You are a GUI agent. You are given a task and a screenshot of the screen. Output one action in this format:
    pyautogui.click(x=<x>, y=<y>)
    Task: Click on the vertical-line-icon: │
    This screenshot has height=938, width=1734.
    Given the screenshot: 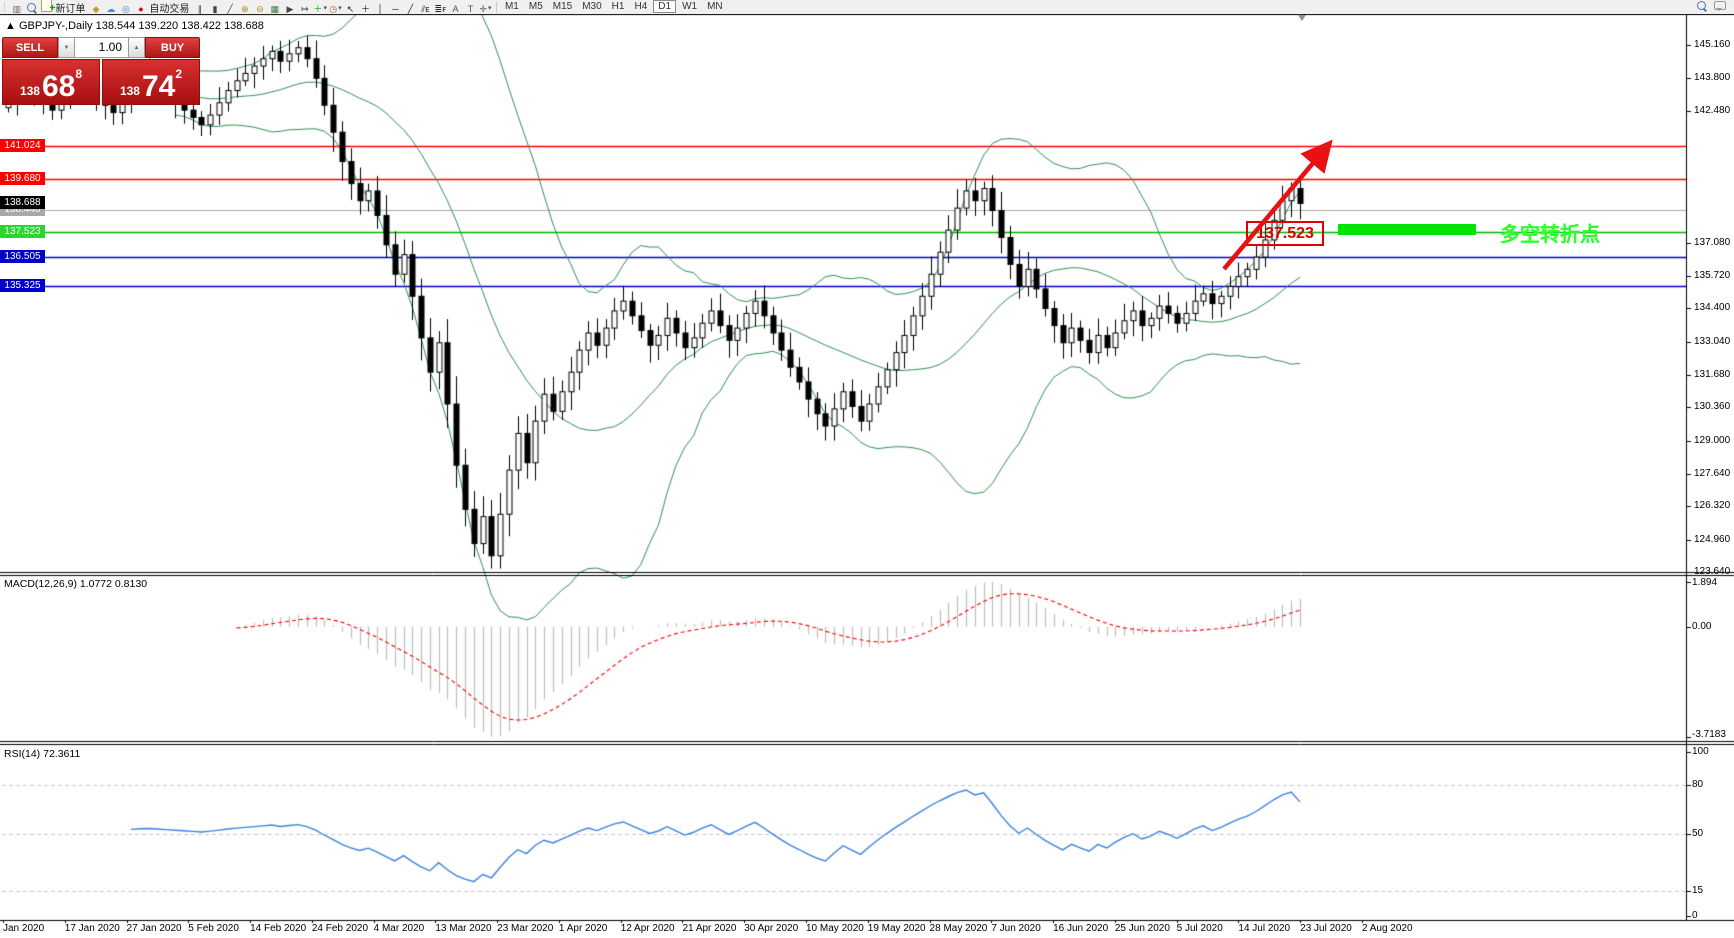 What is the action you would take?
    pyautogui.click(x=380, y=8)
    